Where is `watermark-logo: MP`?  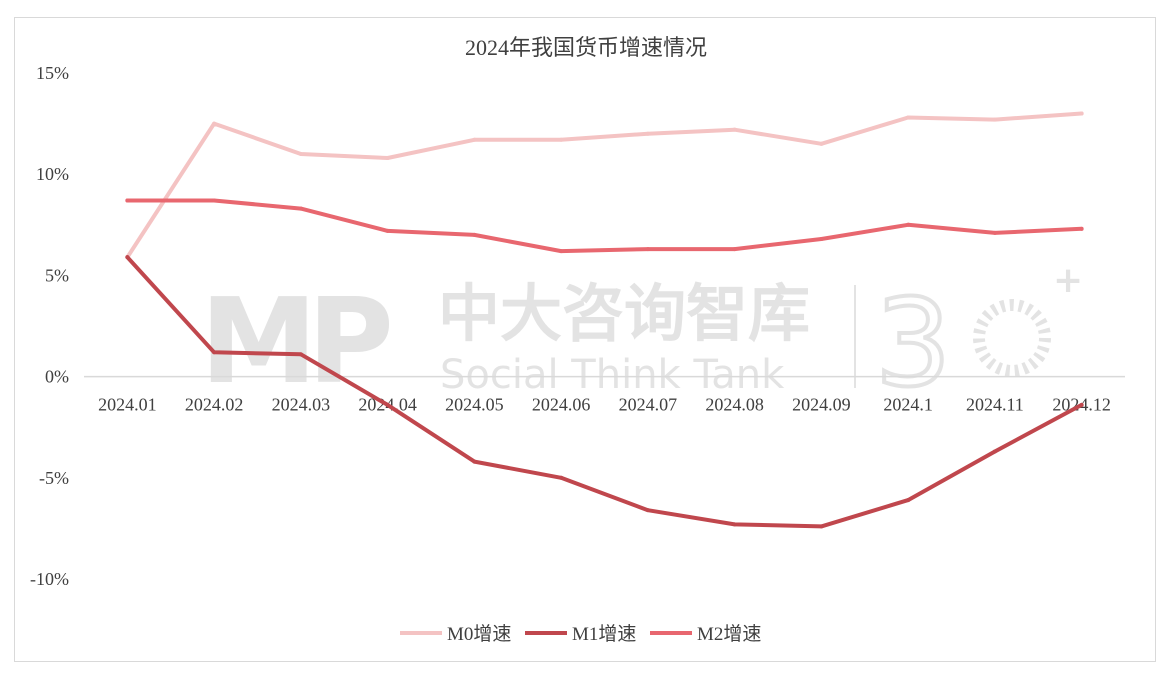 watermark-logo: MP is located at coordinates (294, 341).